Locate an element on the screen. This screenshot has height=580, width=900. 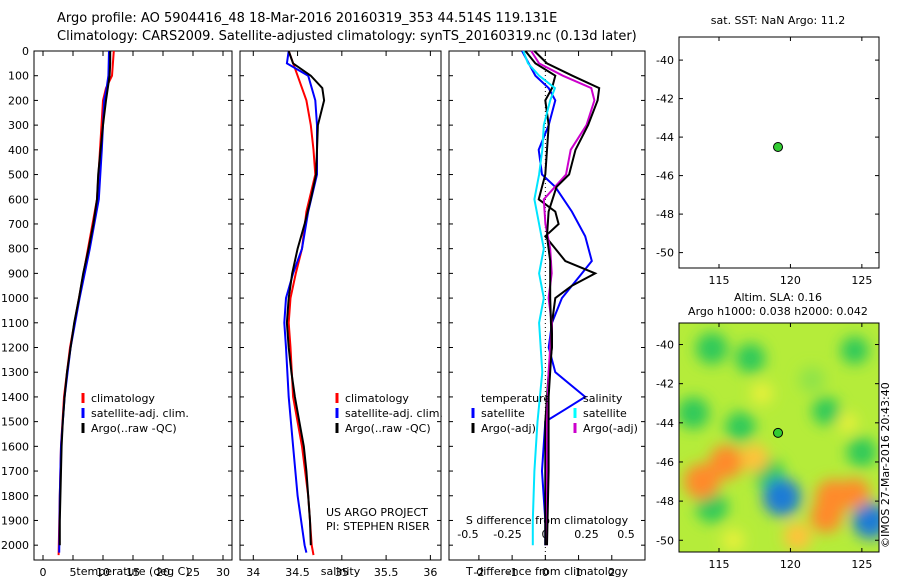
x-tick-label: 34.5 is located at coordinates (297, 572).